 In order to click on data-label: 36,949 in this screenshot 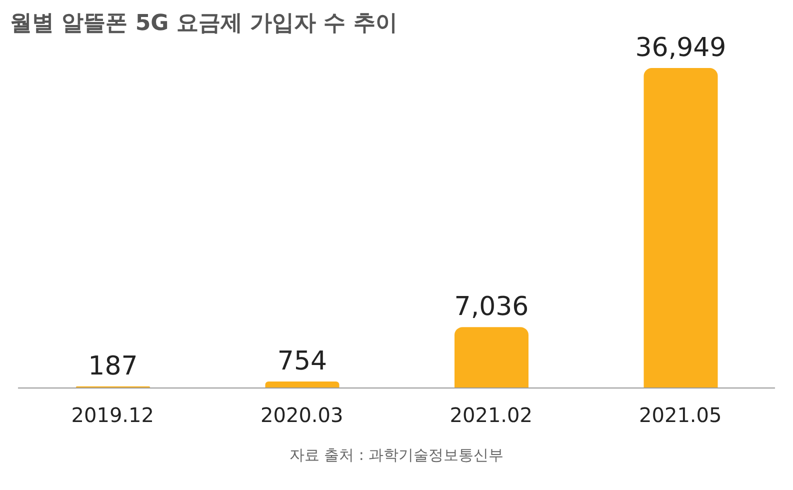, I will do `click(680, 48)`.